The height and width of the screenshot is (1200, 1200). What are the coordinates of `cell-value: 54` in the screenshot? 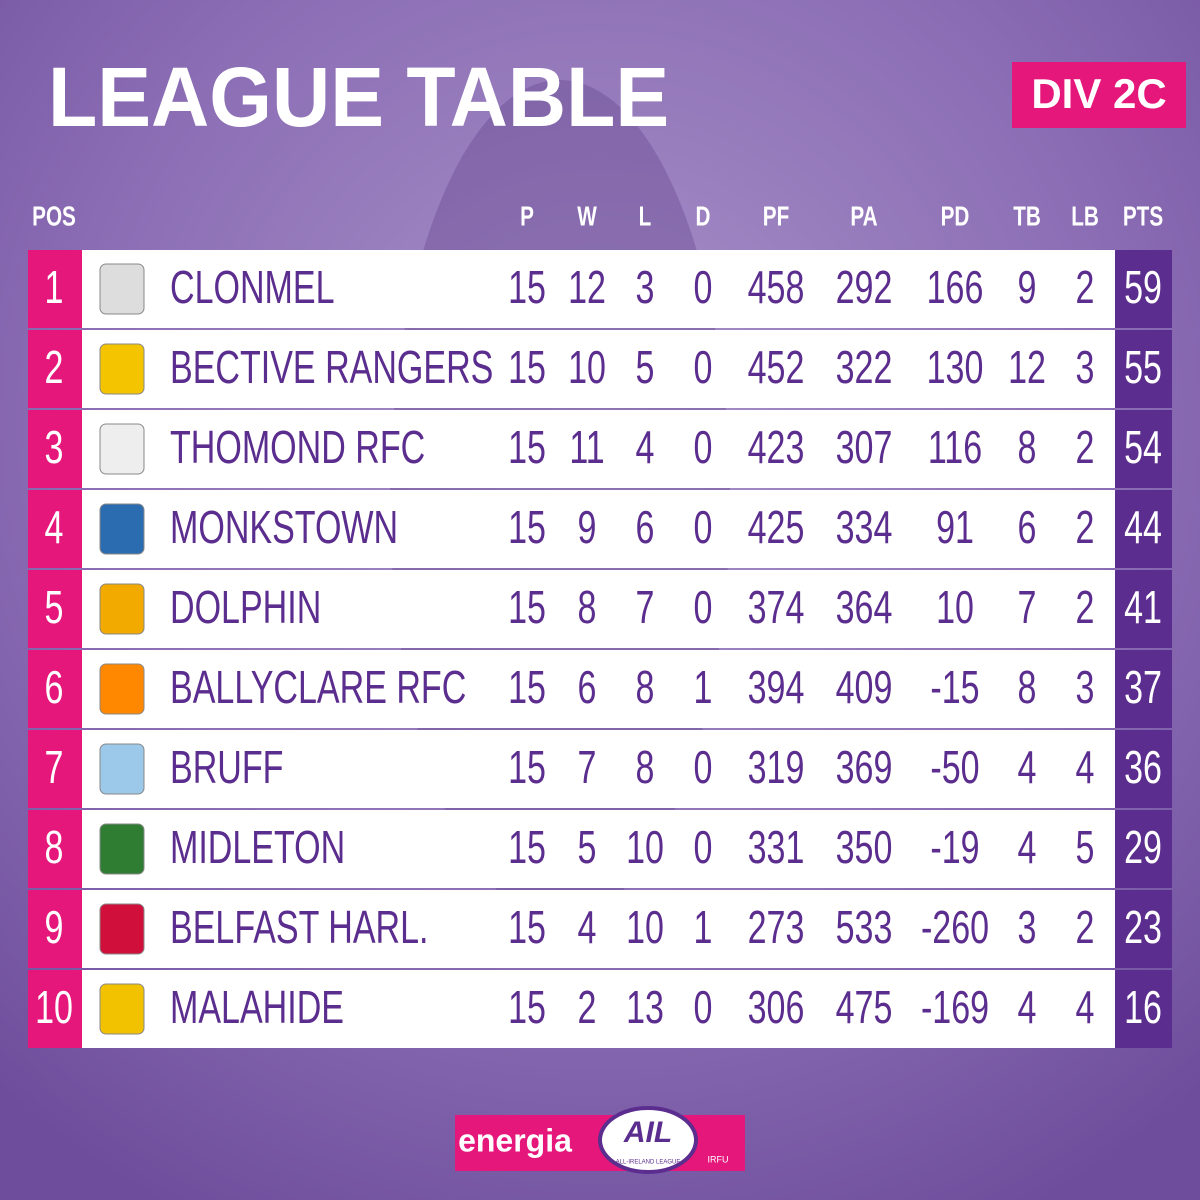 It's located at (1143, 447).